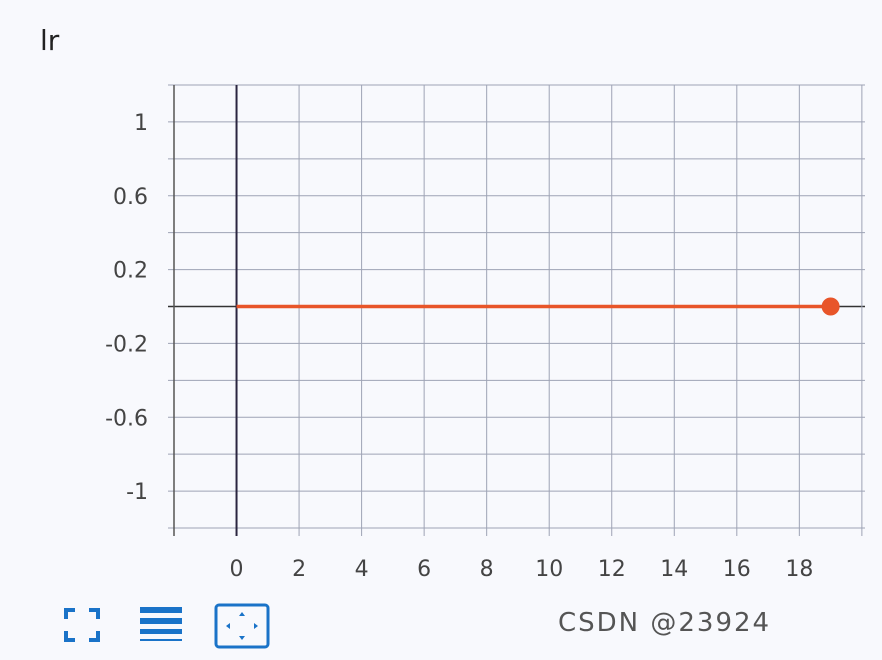  What do you see at coordinates (126, 418) in the screenshot?
I see `y-tick-label: -0.6` at bounding box center [126, 418].